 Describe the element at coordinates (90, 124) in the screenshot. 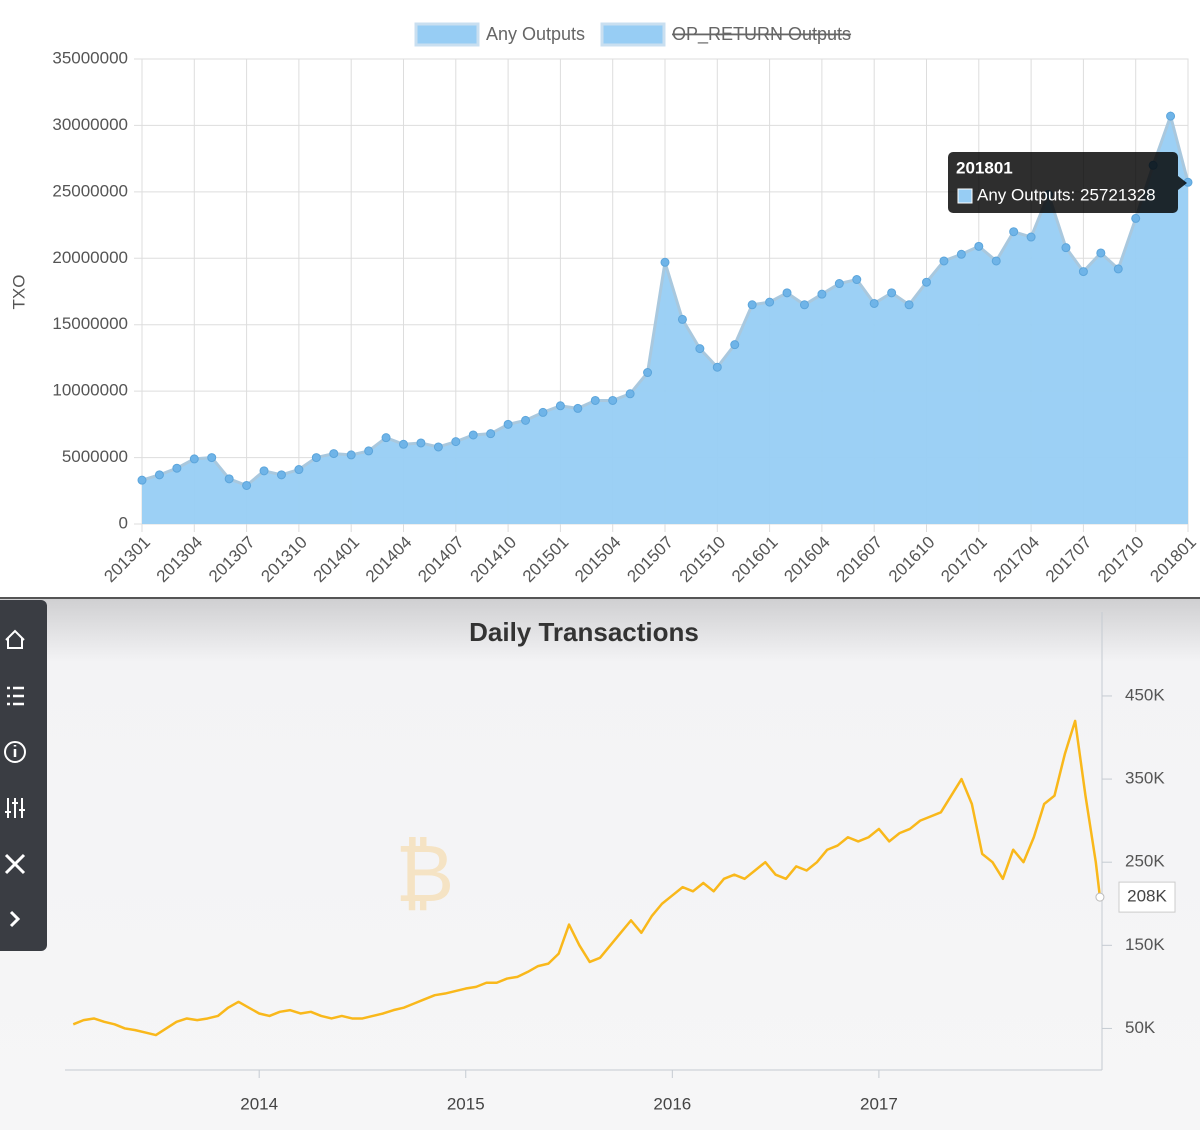

I see `y-tick-label: 30000000` at that location.